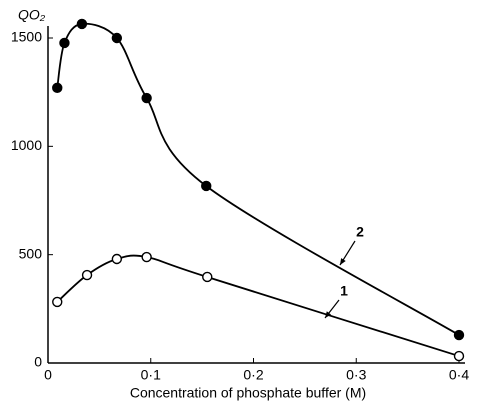 This screenshot has width=496, height=412. Describe the element at coordinates (344, 291) in the screenshot. I see `curve-label: 1` at that location.